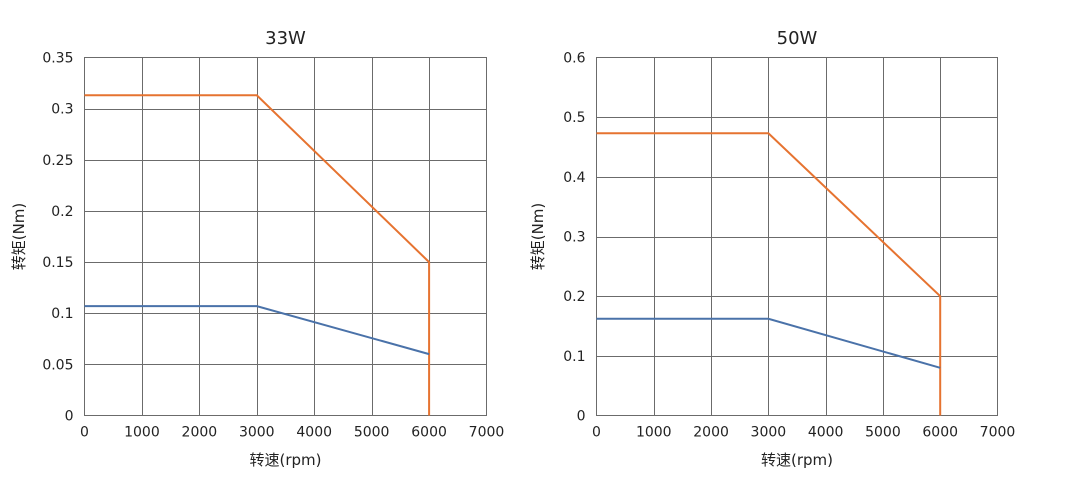 This screenshot has width=1068, height=491. I want to click on y-tick-label: 0.4, so click(574, 178).